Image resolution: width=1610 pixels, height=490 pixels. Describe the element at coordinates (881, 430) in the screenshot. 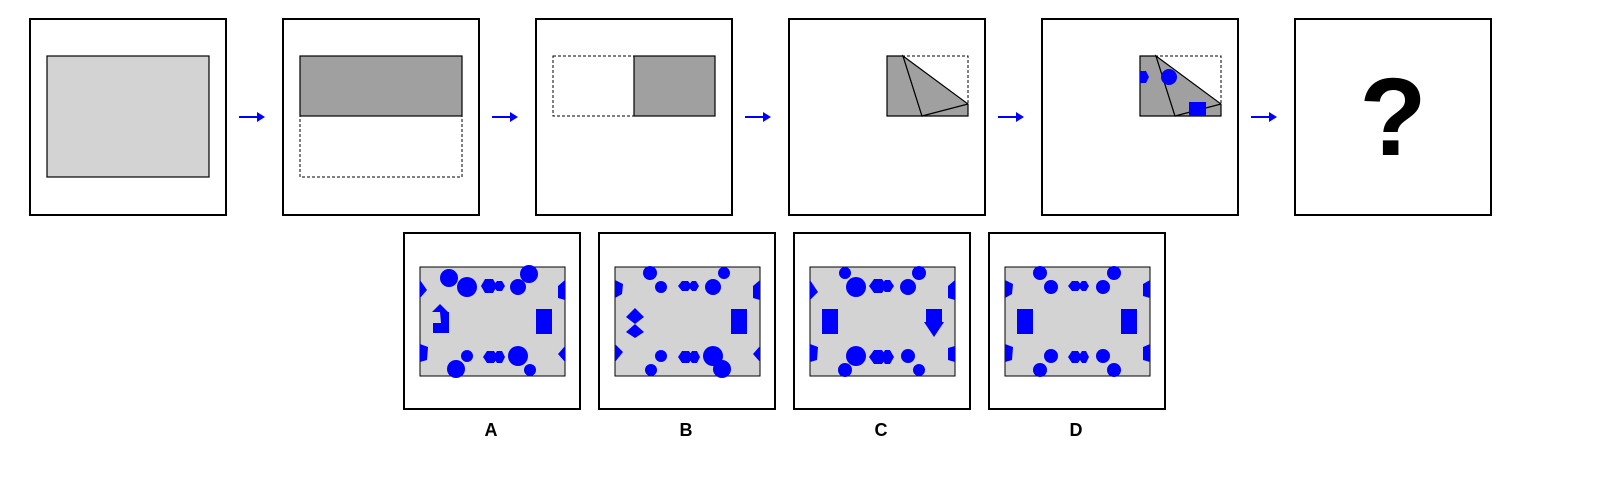

I see `option-c-label: C` at that location.